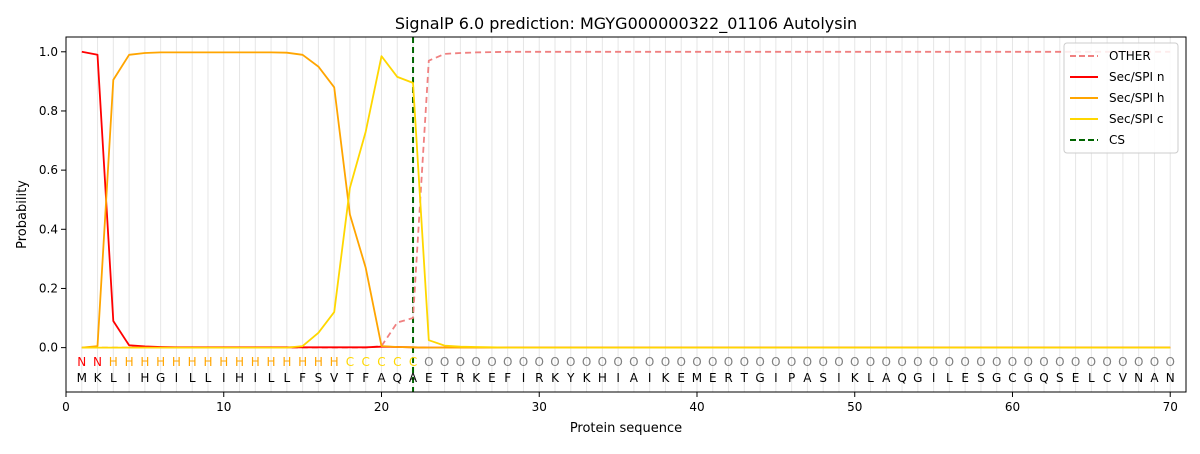 Image resolution: width=1200 pixels, height=454 pixels. What do you see at coordinates (82, 378) in the screenshot?
I see `residue-label: M` at bounding box center [82, 378].